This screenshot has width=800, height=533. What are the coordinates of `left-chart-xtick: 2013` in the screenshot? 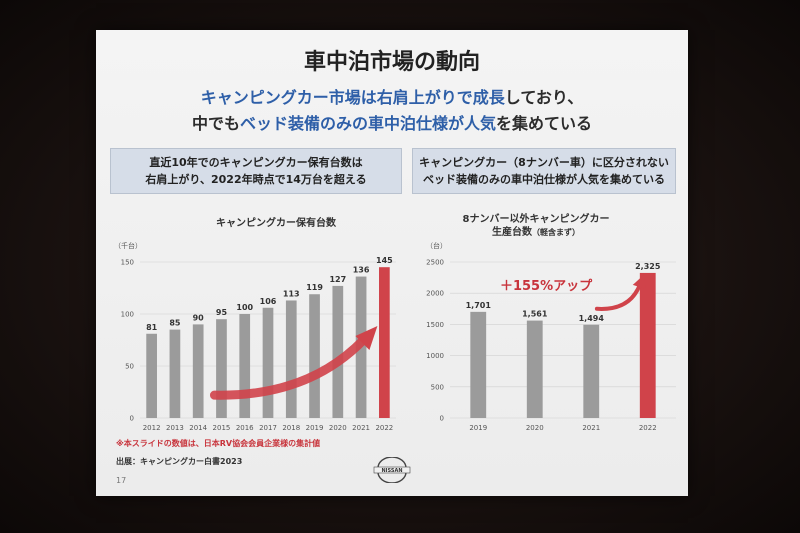 It's located at (175, 428).